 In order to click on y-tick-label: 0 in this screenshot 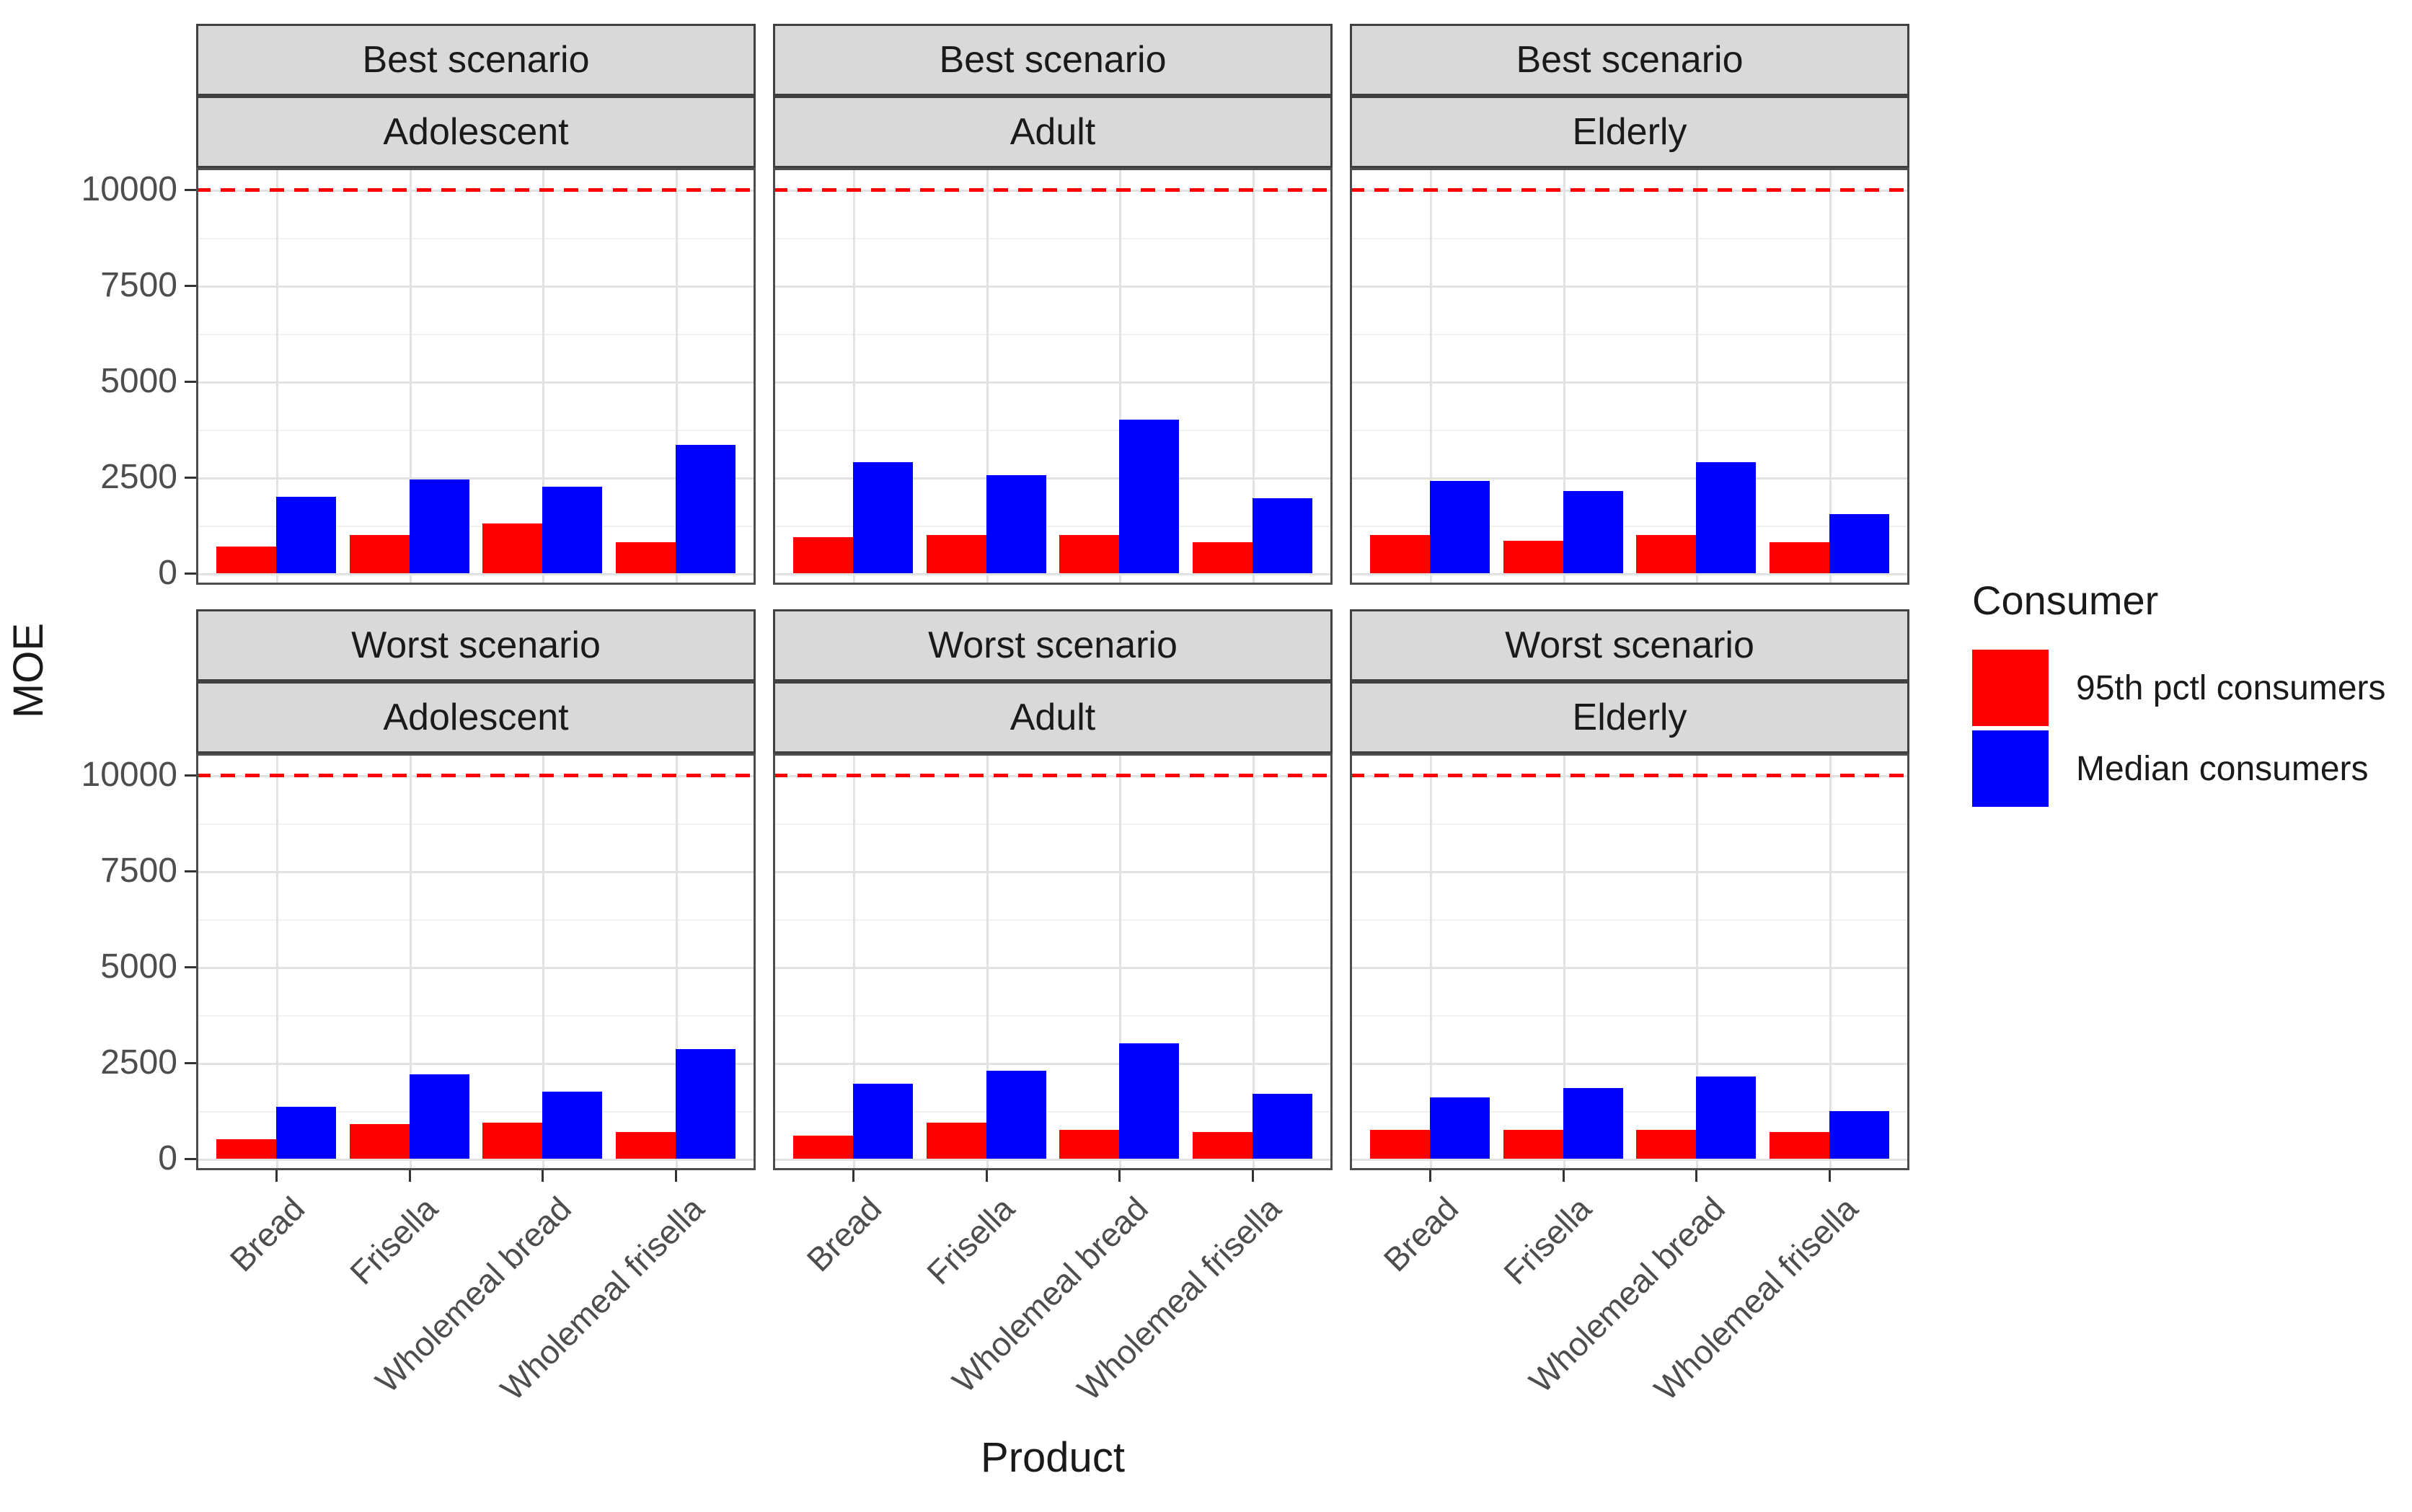, I will do `click(167, 573)`.